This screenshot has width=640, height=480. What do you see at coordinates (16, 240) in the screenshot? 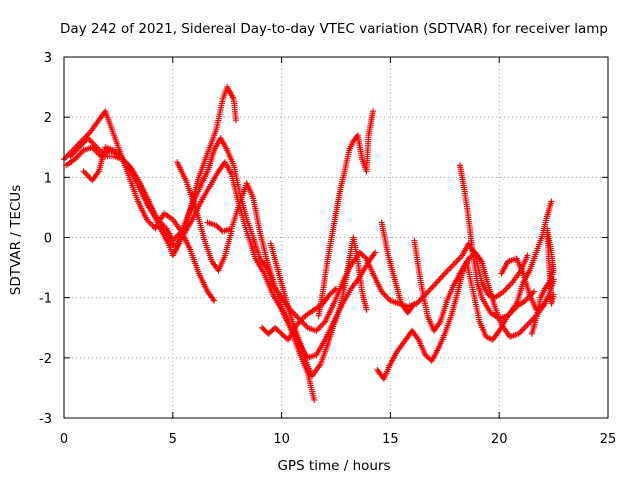
I see `y-axis-label: SDTVAR / TECUs` at bounding box center [16, 240].